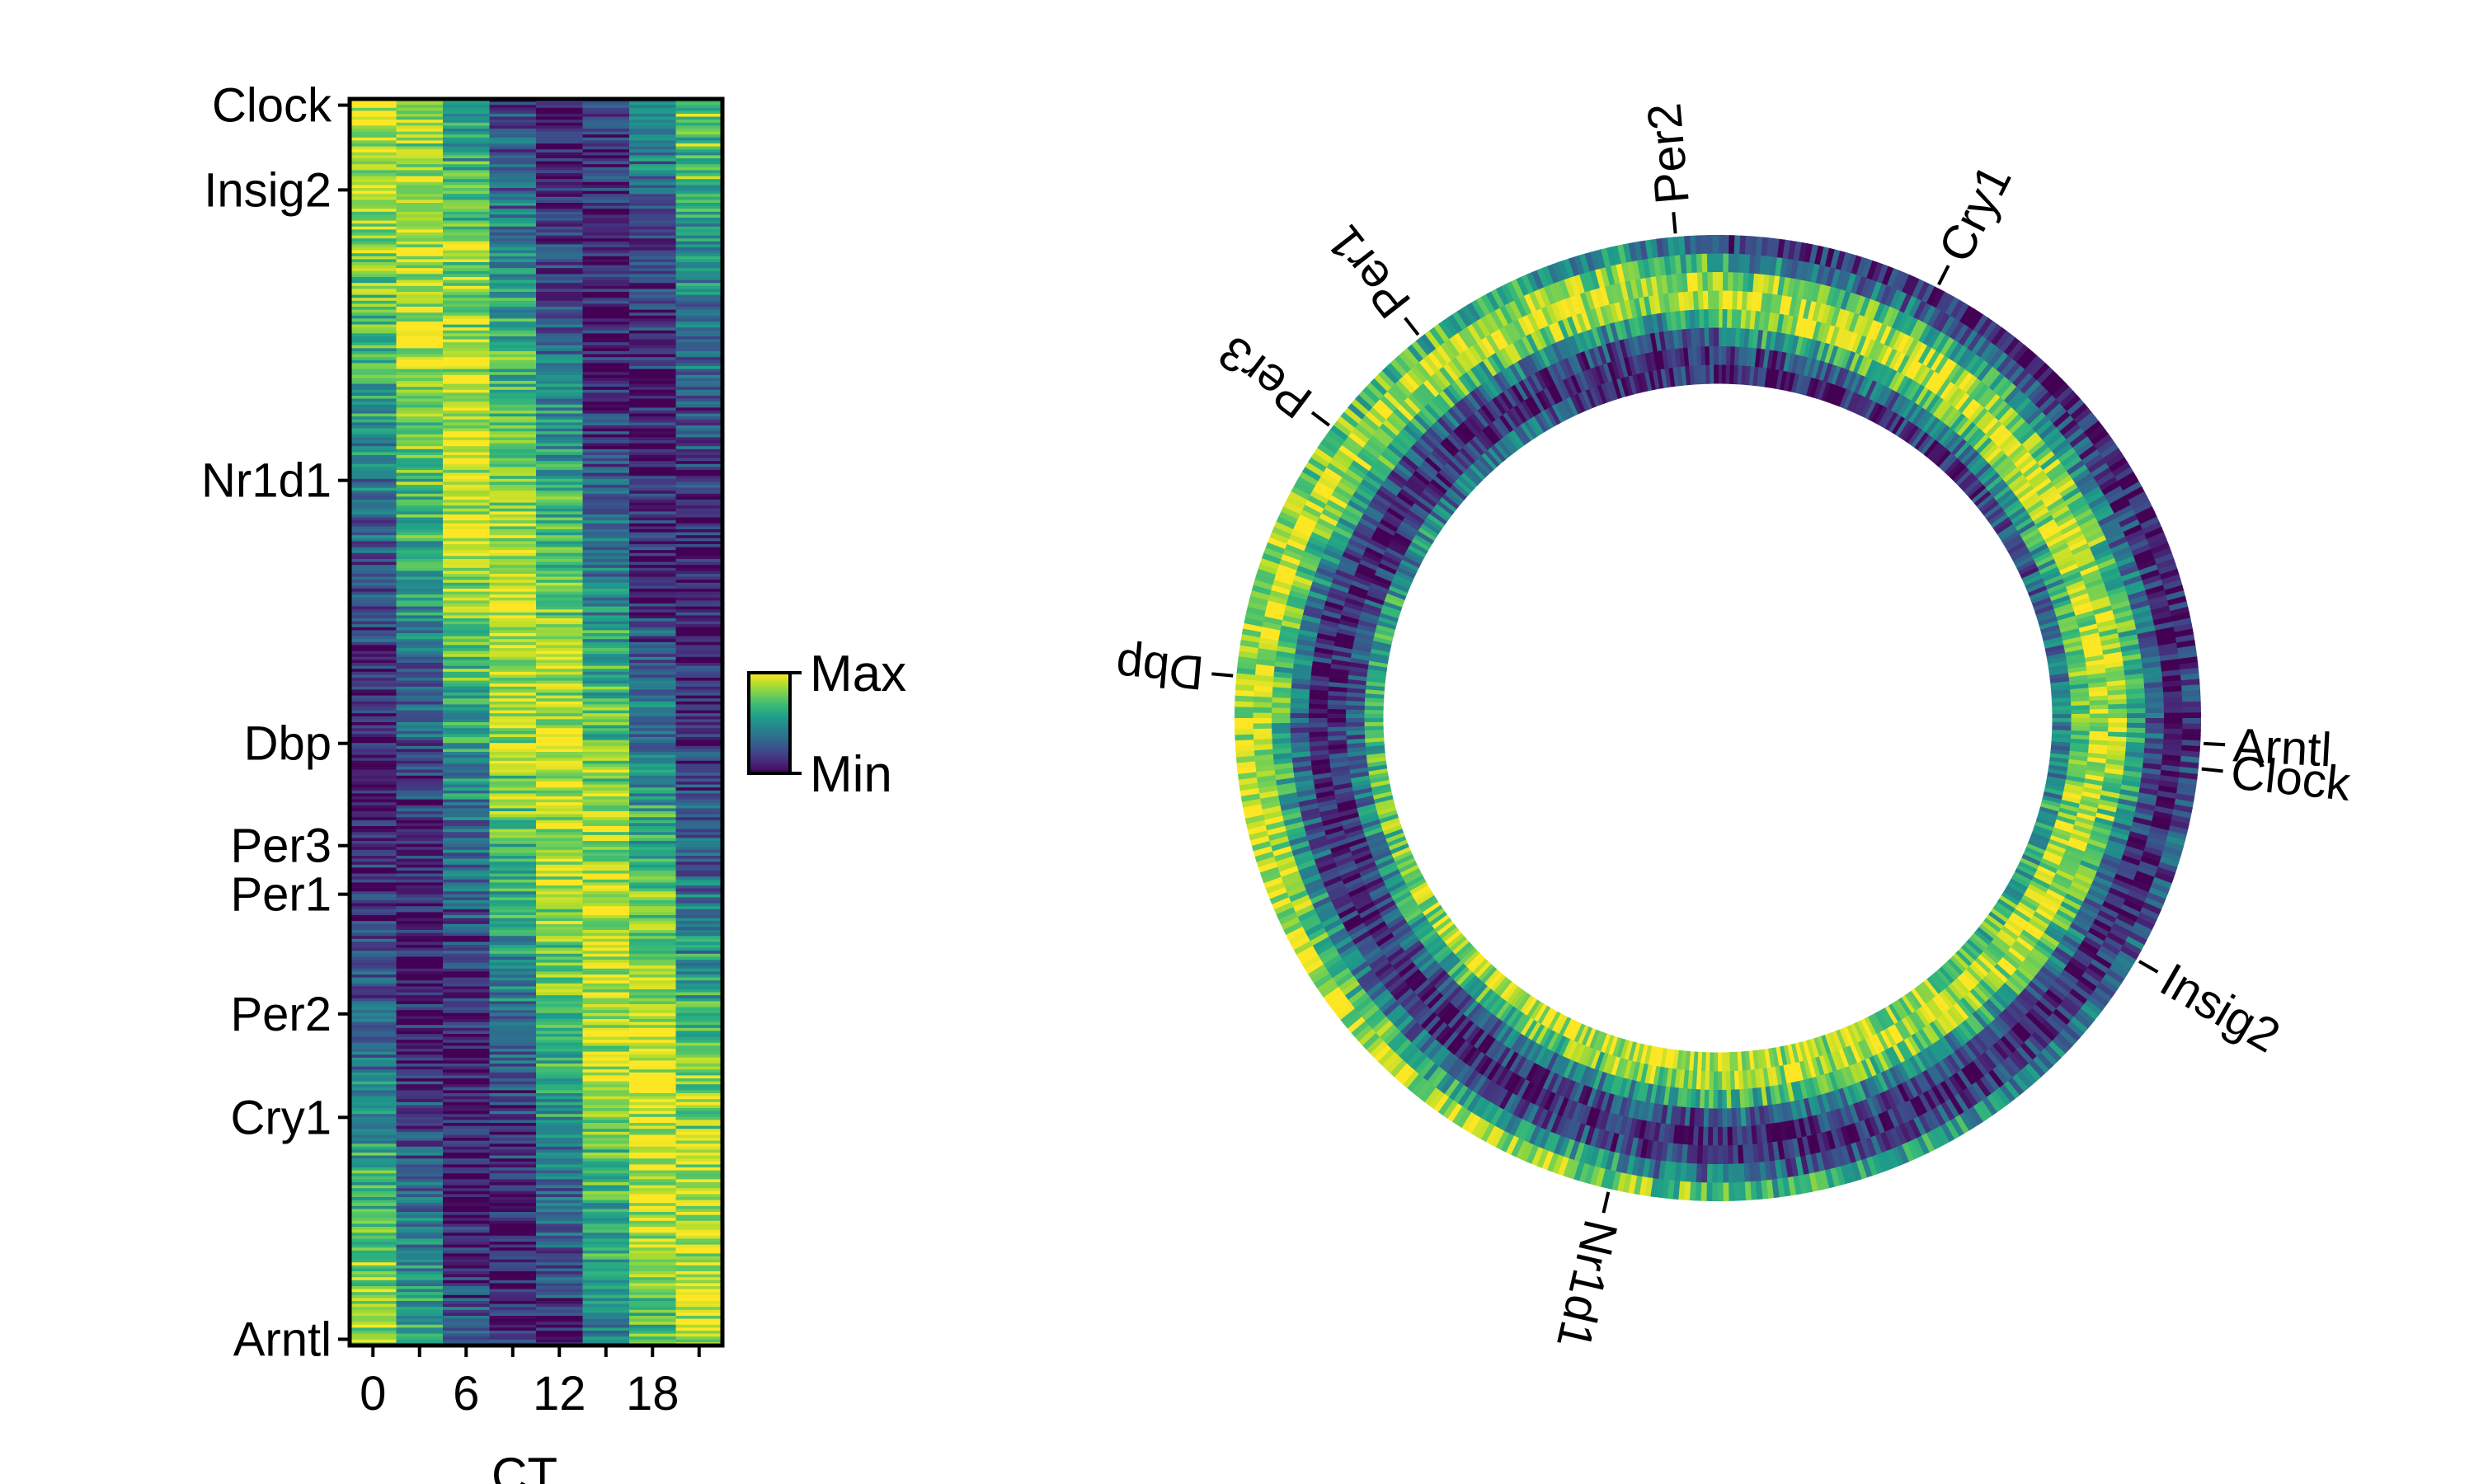  What do you see at coordinates (268, 190) in the screenshot?
I see `gene-label: Insig2` at bounding box center [268, 190].